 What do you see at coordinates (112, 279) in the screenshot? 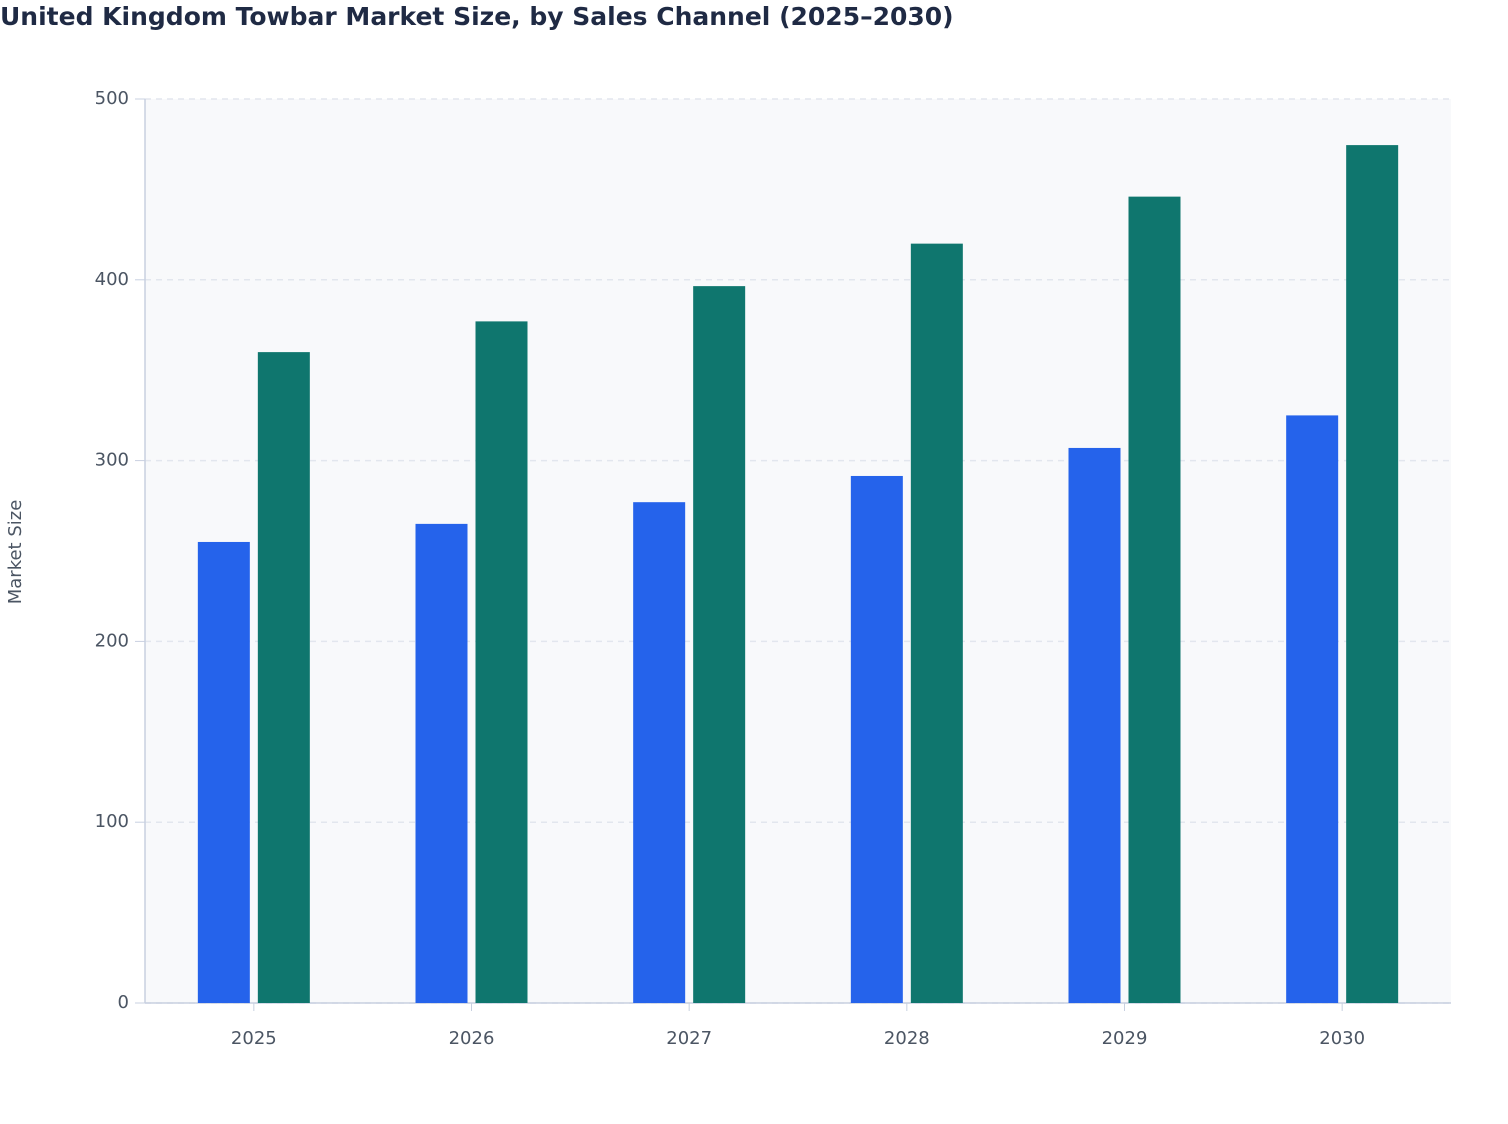
I see `y-tick-label: 400` at bounding box center [112, 279].